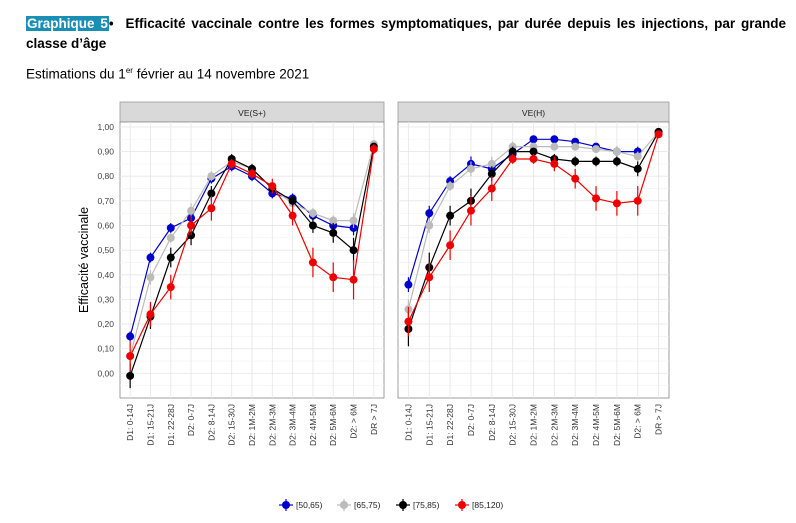 The width and height of the screenshot is (796, 523). Describe the element at coordinates (487, 505) in the screenshot. I see `legend-label: [85,120)` at that location.